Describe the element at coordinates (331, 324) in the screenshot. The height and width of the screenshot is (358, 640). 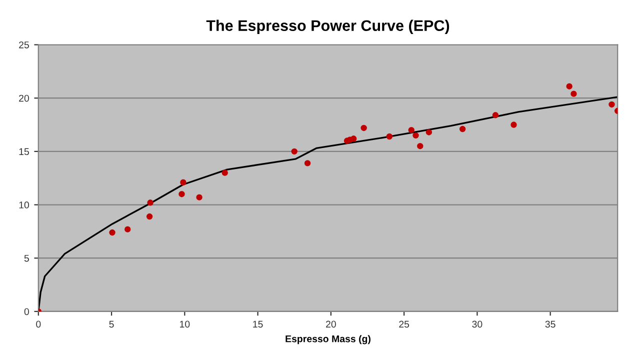
I see `x-tick-label: 20` at that location.